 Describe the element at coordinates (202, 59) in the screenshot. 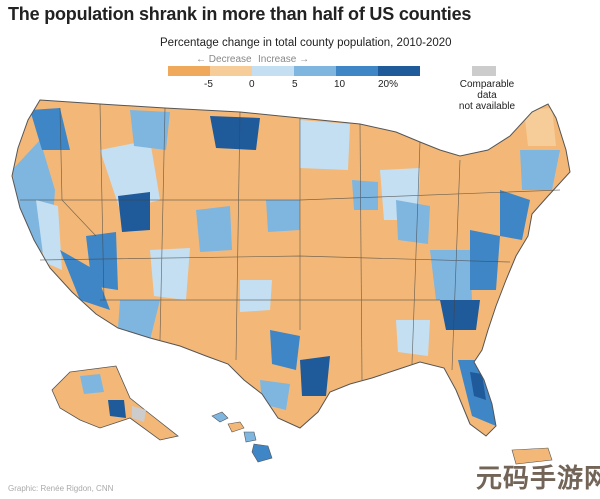

I see `left-arrow-icon: ←` at that location.